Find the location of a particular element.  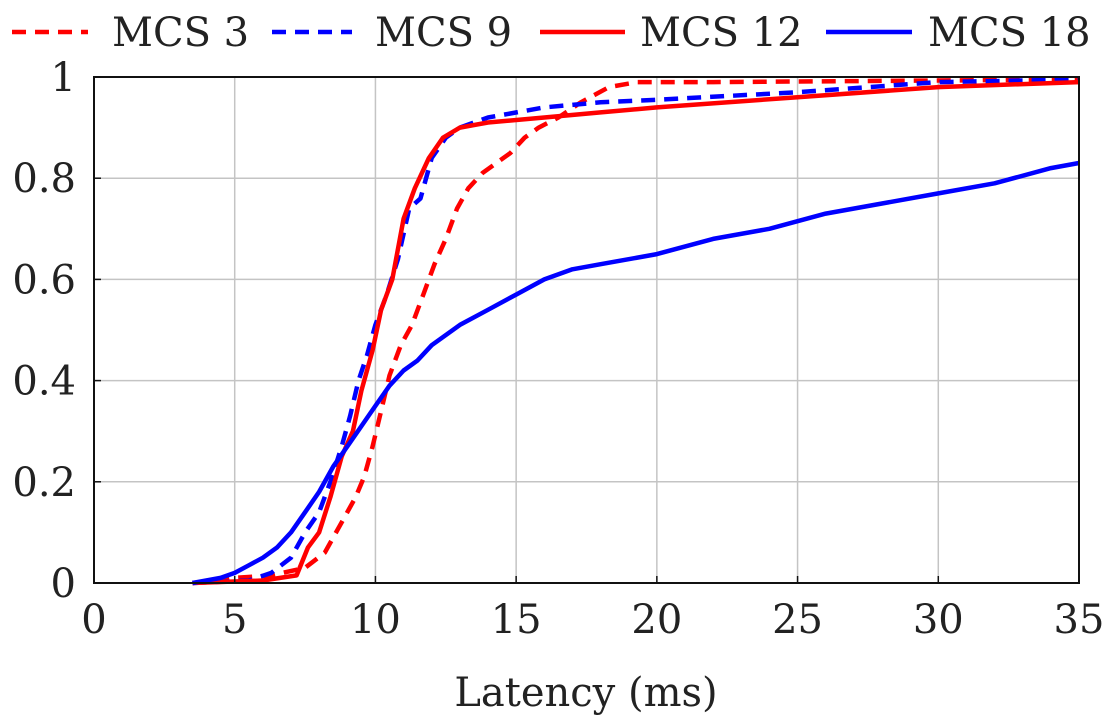

legend-label-mcs-18: MCS 18 is located at coordinates (1009, 33).